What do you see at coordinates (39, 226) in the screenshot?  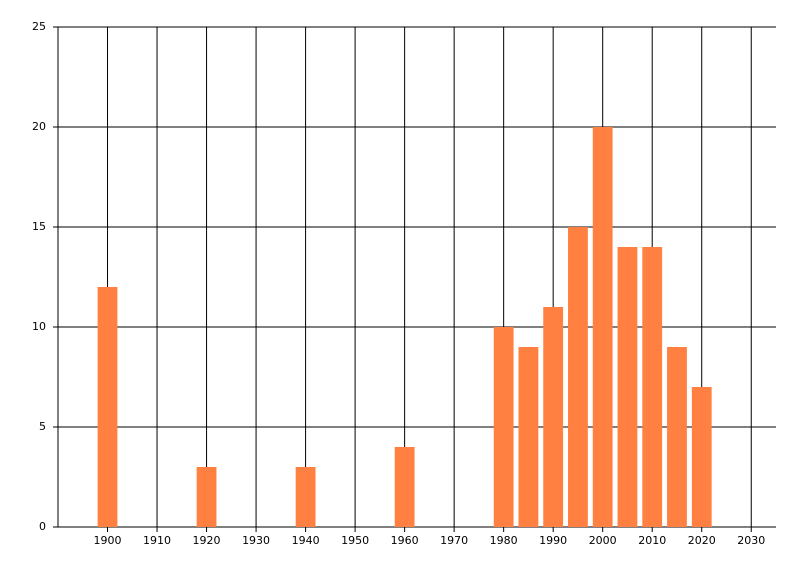 I see `y-tick-label: 15` at bounding box center [39, 226].